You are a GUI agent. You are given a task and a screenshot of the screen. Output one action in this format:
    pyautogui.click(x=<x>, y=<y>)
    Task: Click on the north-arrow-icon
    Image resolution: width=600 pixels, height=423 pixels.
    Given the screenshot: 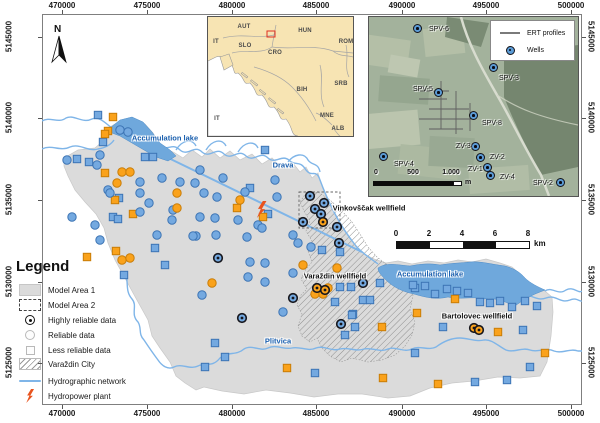 What is the action you would take?
    pyautogui.click(x=59, y=49)
    